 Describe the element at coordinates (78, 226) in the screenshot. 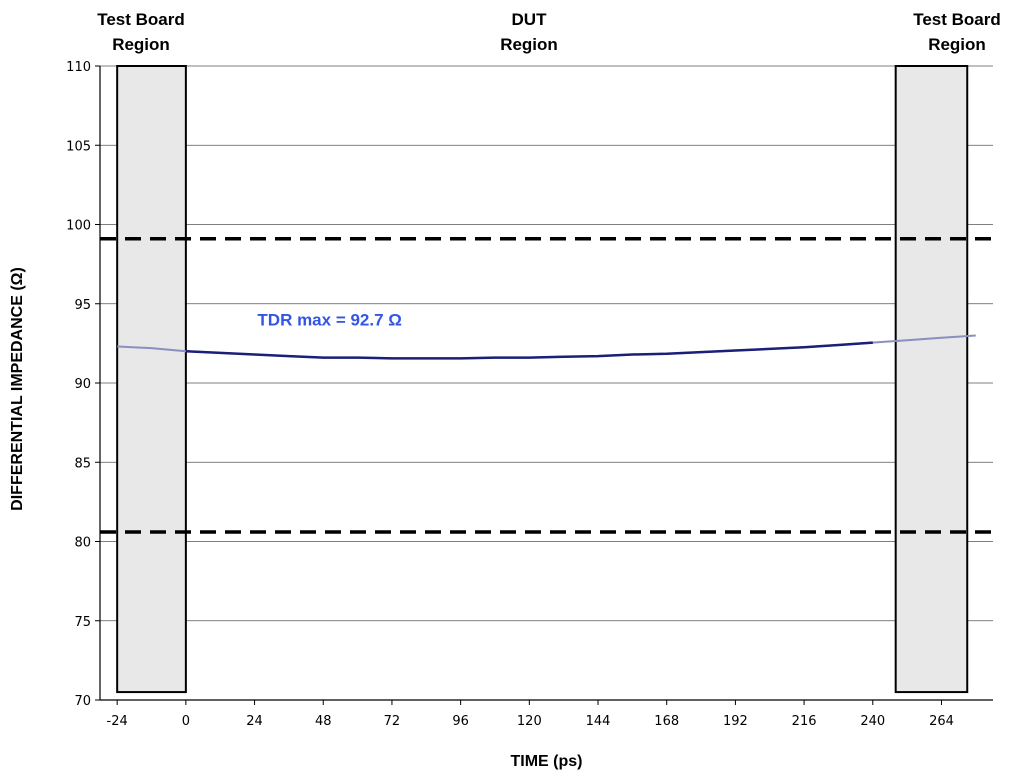

I see `y-tick-label: 100` at that location.